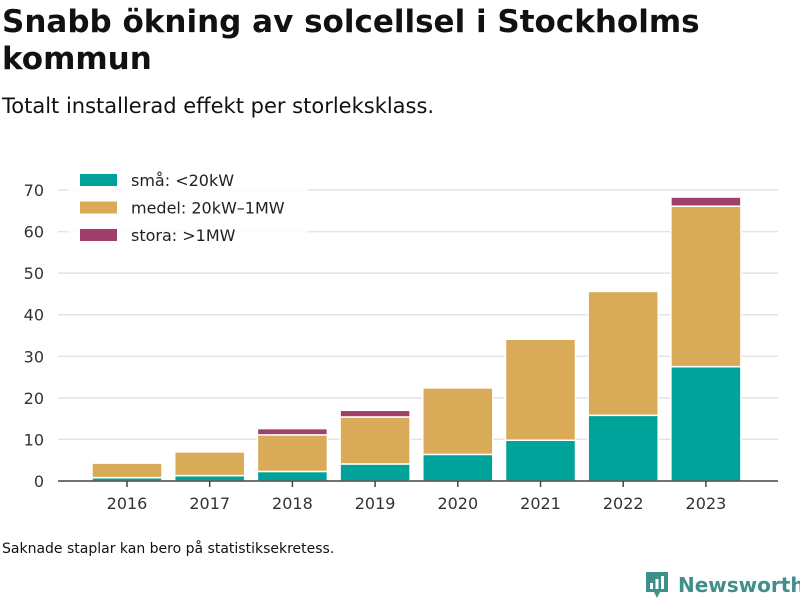  What do you see at coordinates (127, 503) in the screenshot?
I see `x-tick-label: 2016` at bounding box center [127, 503].